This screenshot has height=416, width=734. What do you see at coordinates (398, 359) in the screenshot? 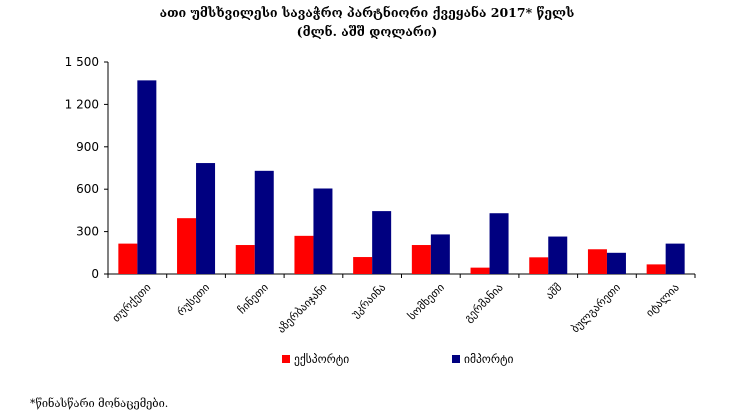
I see `legend: ექსპორტი იმპორტი` at bounding box center [398, 359].